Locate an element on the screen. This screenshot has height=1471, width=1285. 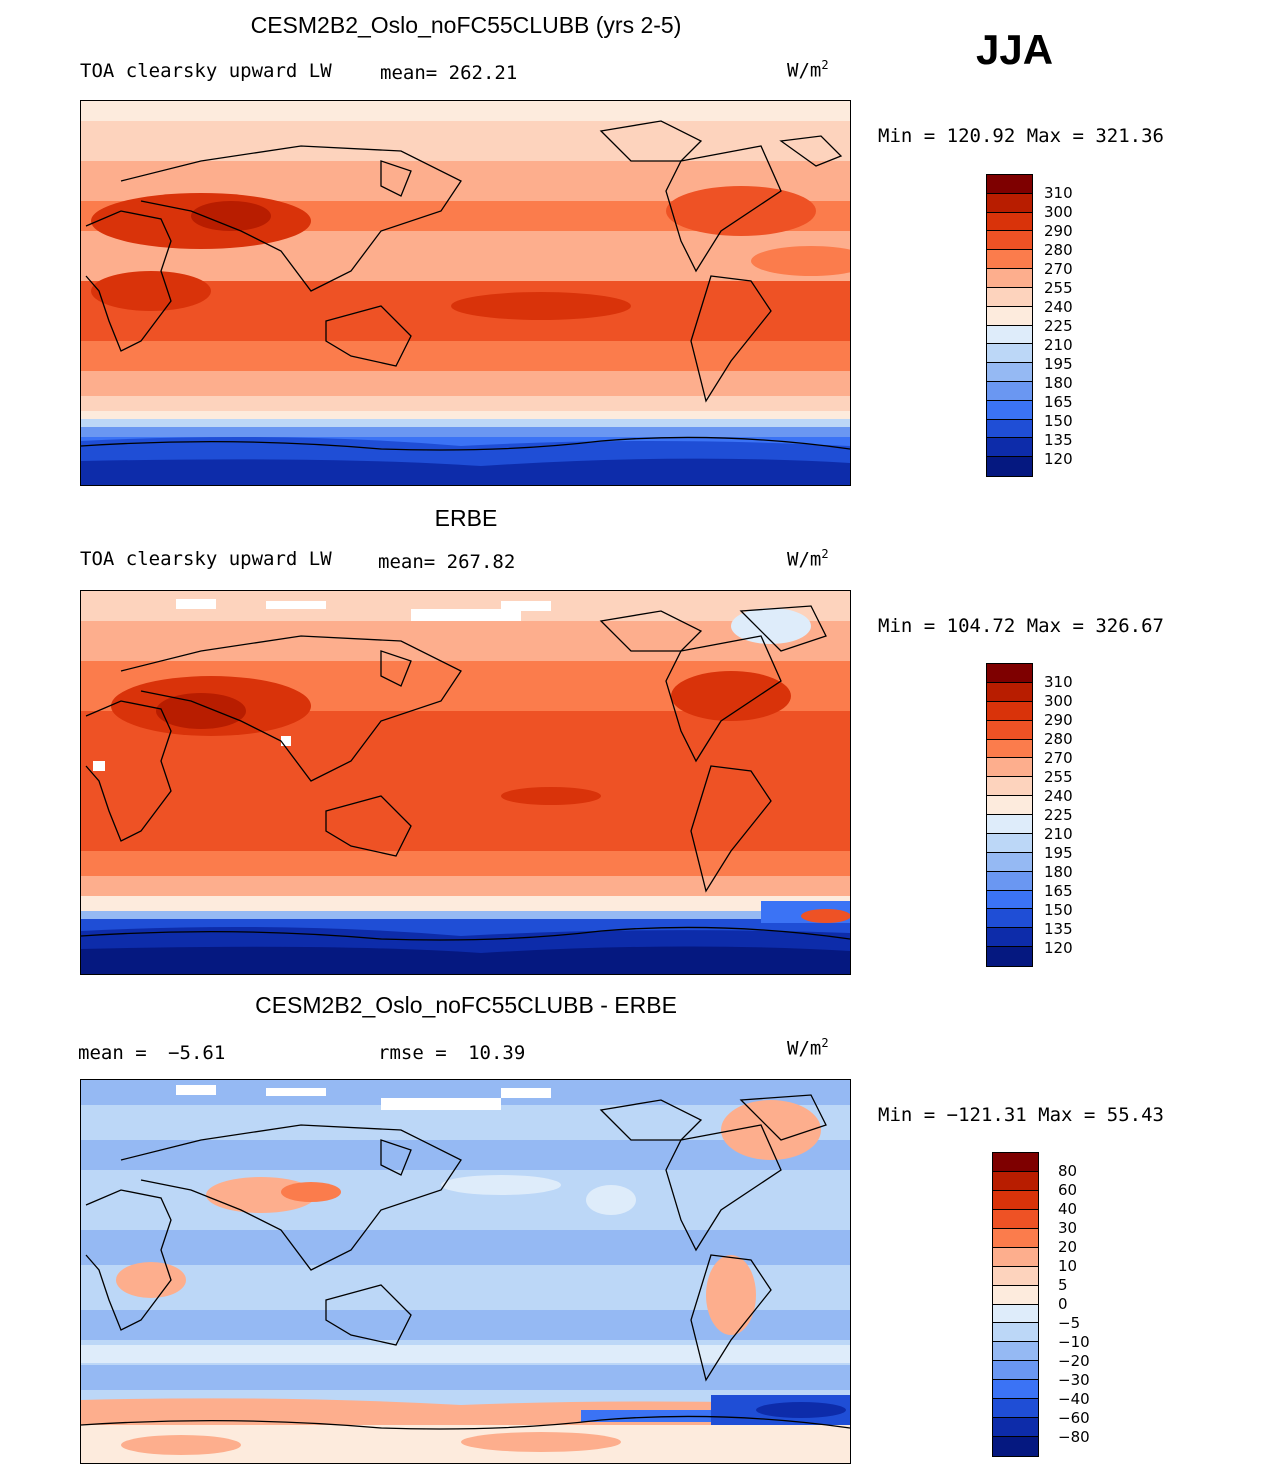
panel2-minmax: Min = 104.72 Max = 326.67 is located at coordinates (1021, 626).